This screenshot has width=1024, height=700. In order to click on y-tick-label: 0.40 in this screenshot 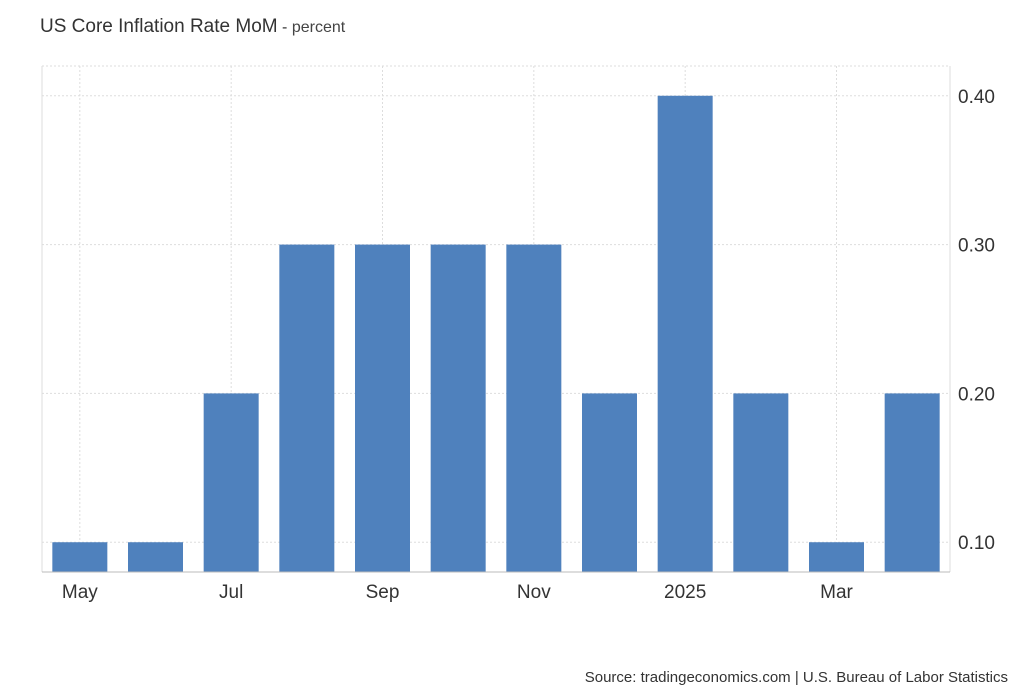, I will do `click(976, 97)`.